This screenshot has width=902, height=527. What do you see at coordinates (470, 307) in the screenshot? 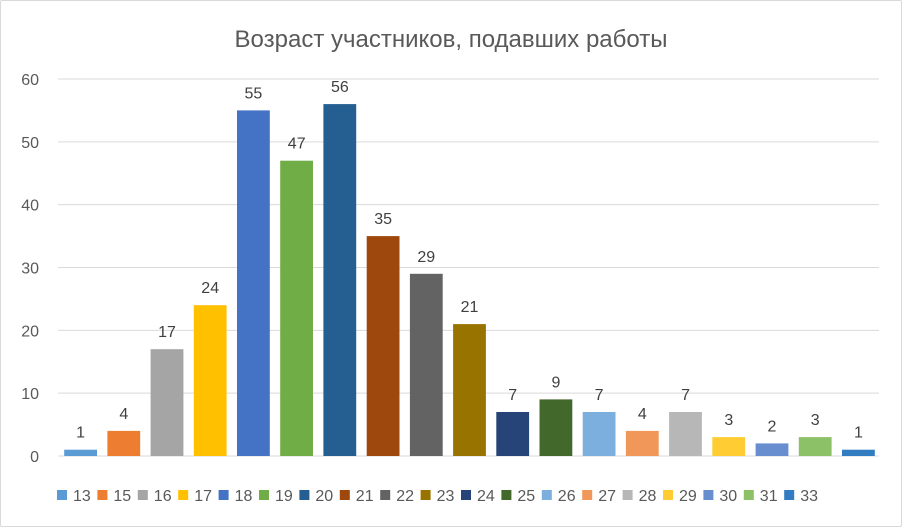
I see `data-label: 21` at bounding box center [470, 307].